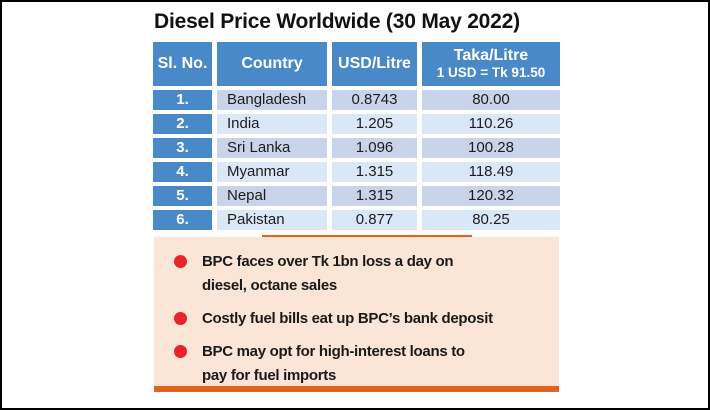 The width and height of the screenshot is (710, 410). I want to click on taka-price-cell: 118.49, so click(491, 172).